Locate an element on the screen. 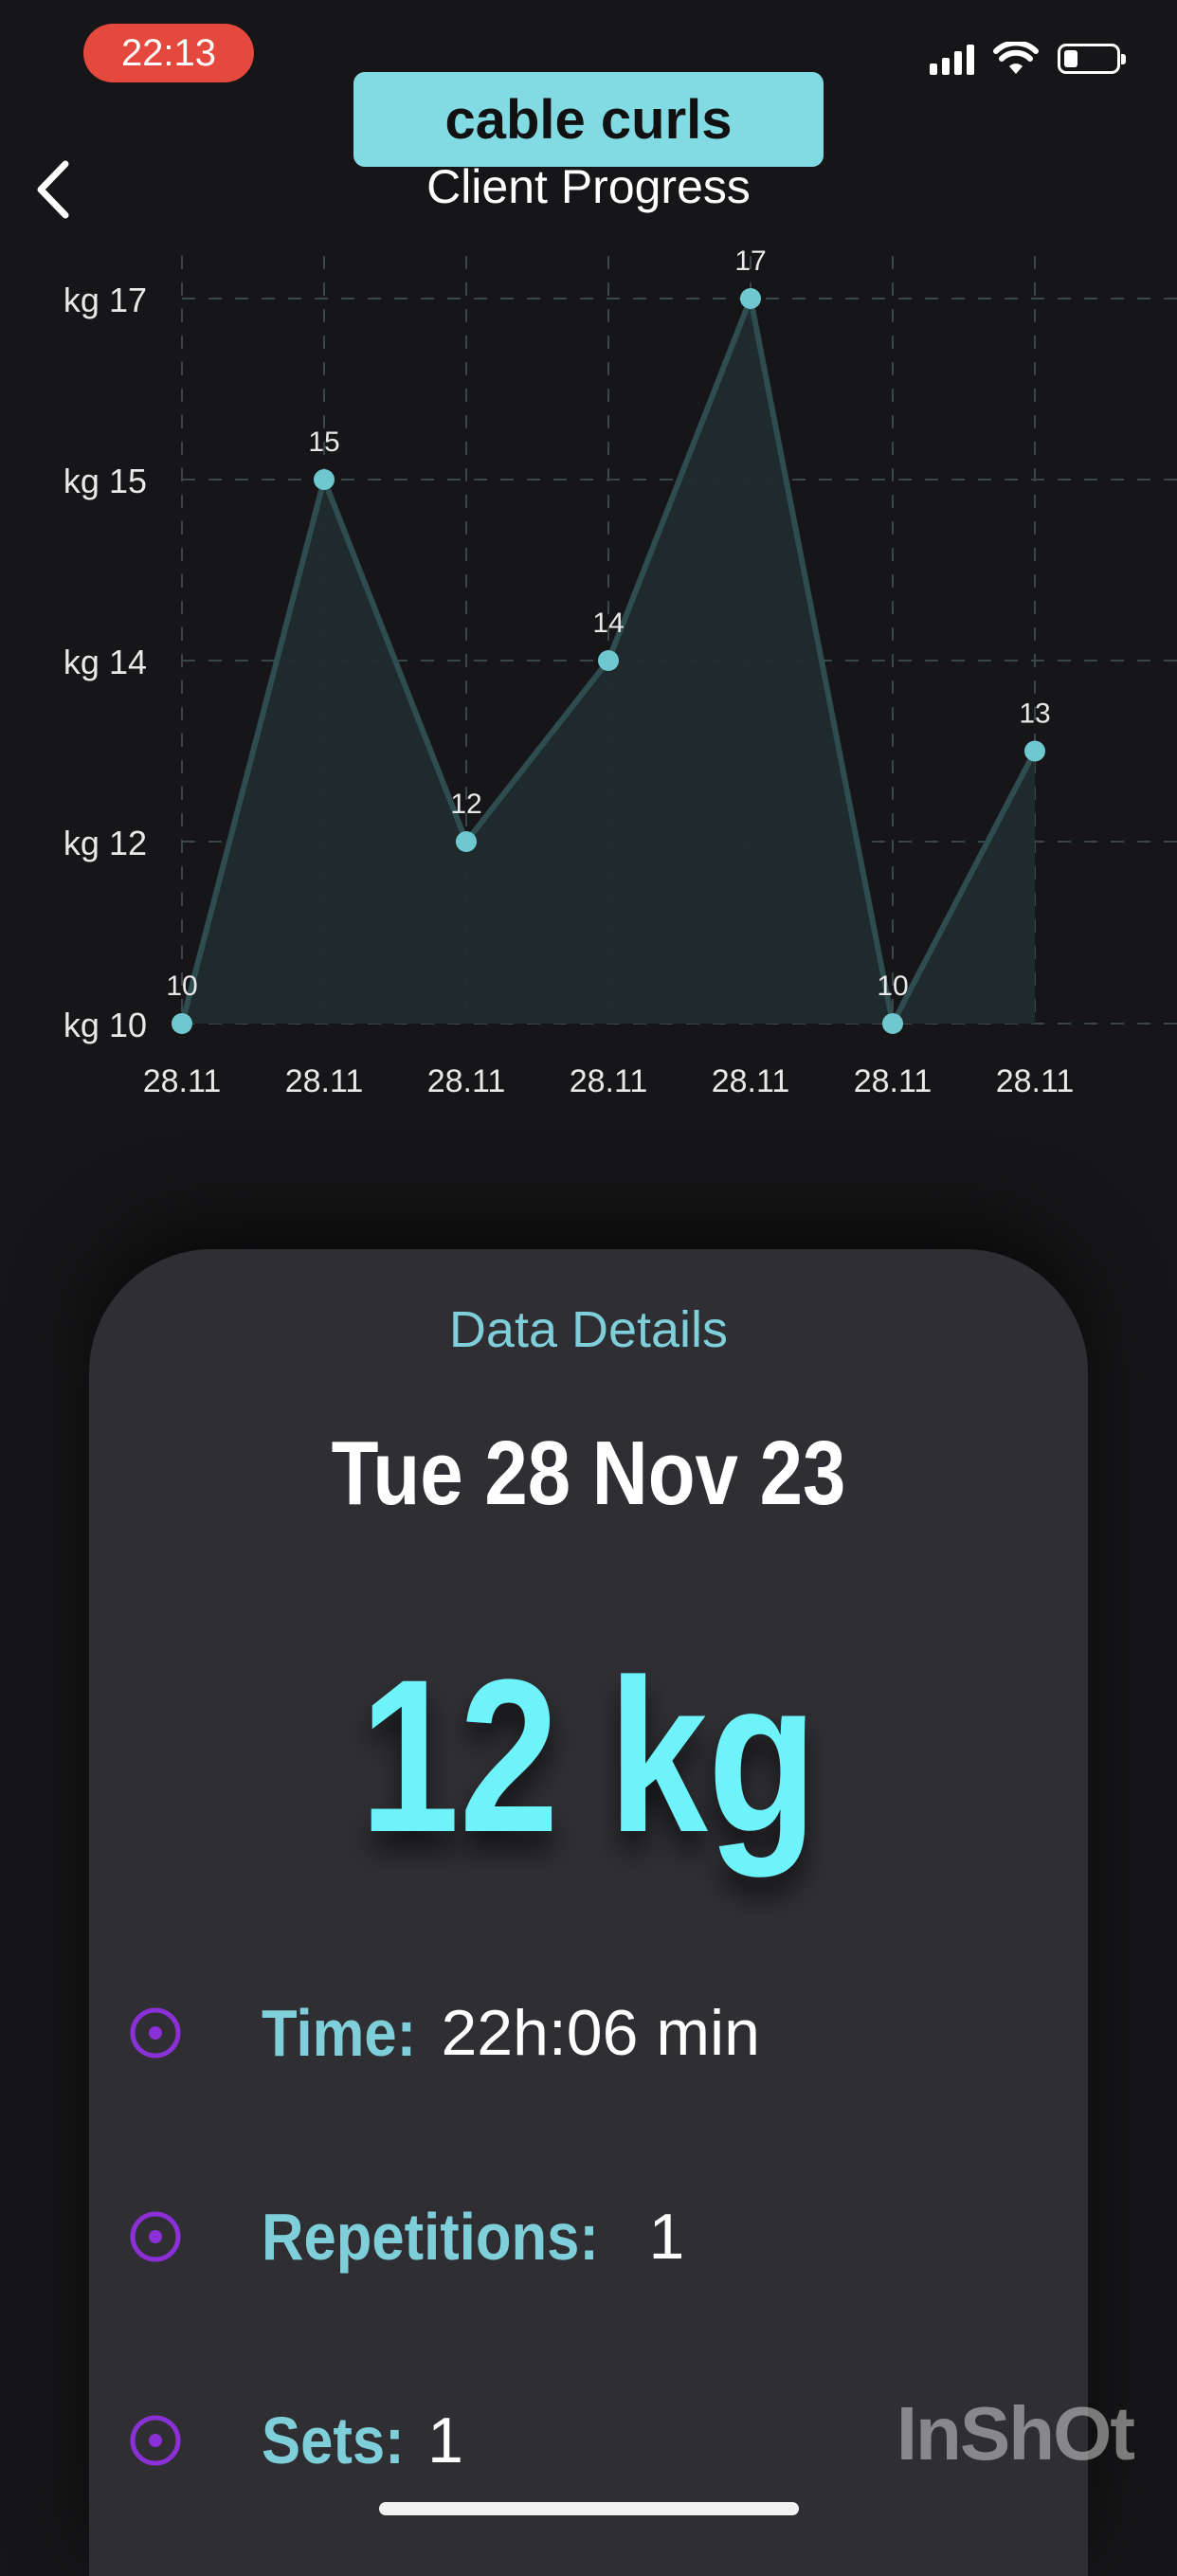  cellular-signal-icon is located at coordinates (952, 59).